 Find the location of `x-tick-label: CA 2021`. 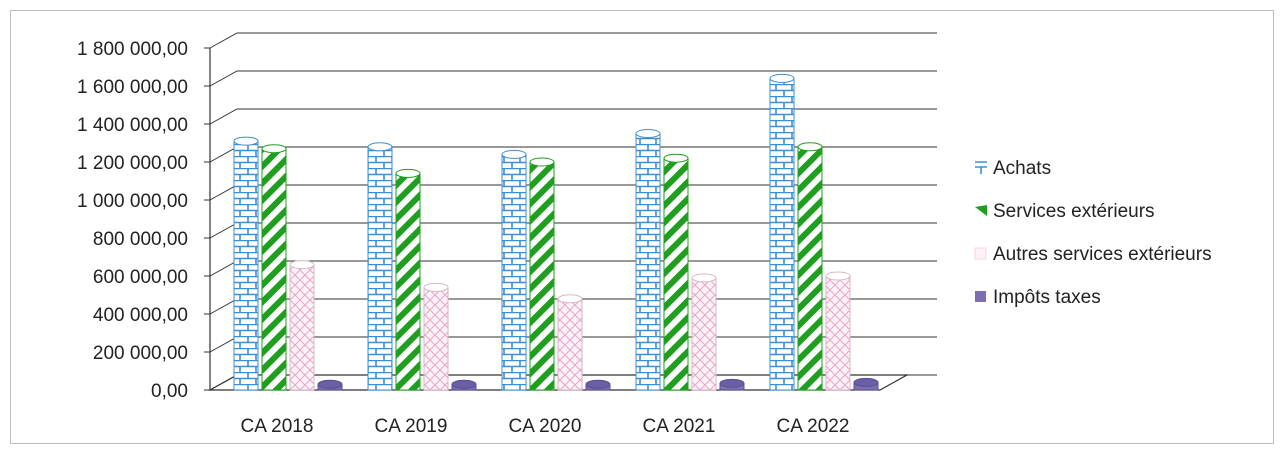

x-tick-label: CA 2021 is located at coordinates (679, 426).